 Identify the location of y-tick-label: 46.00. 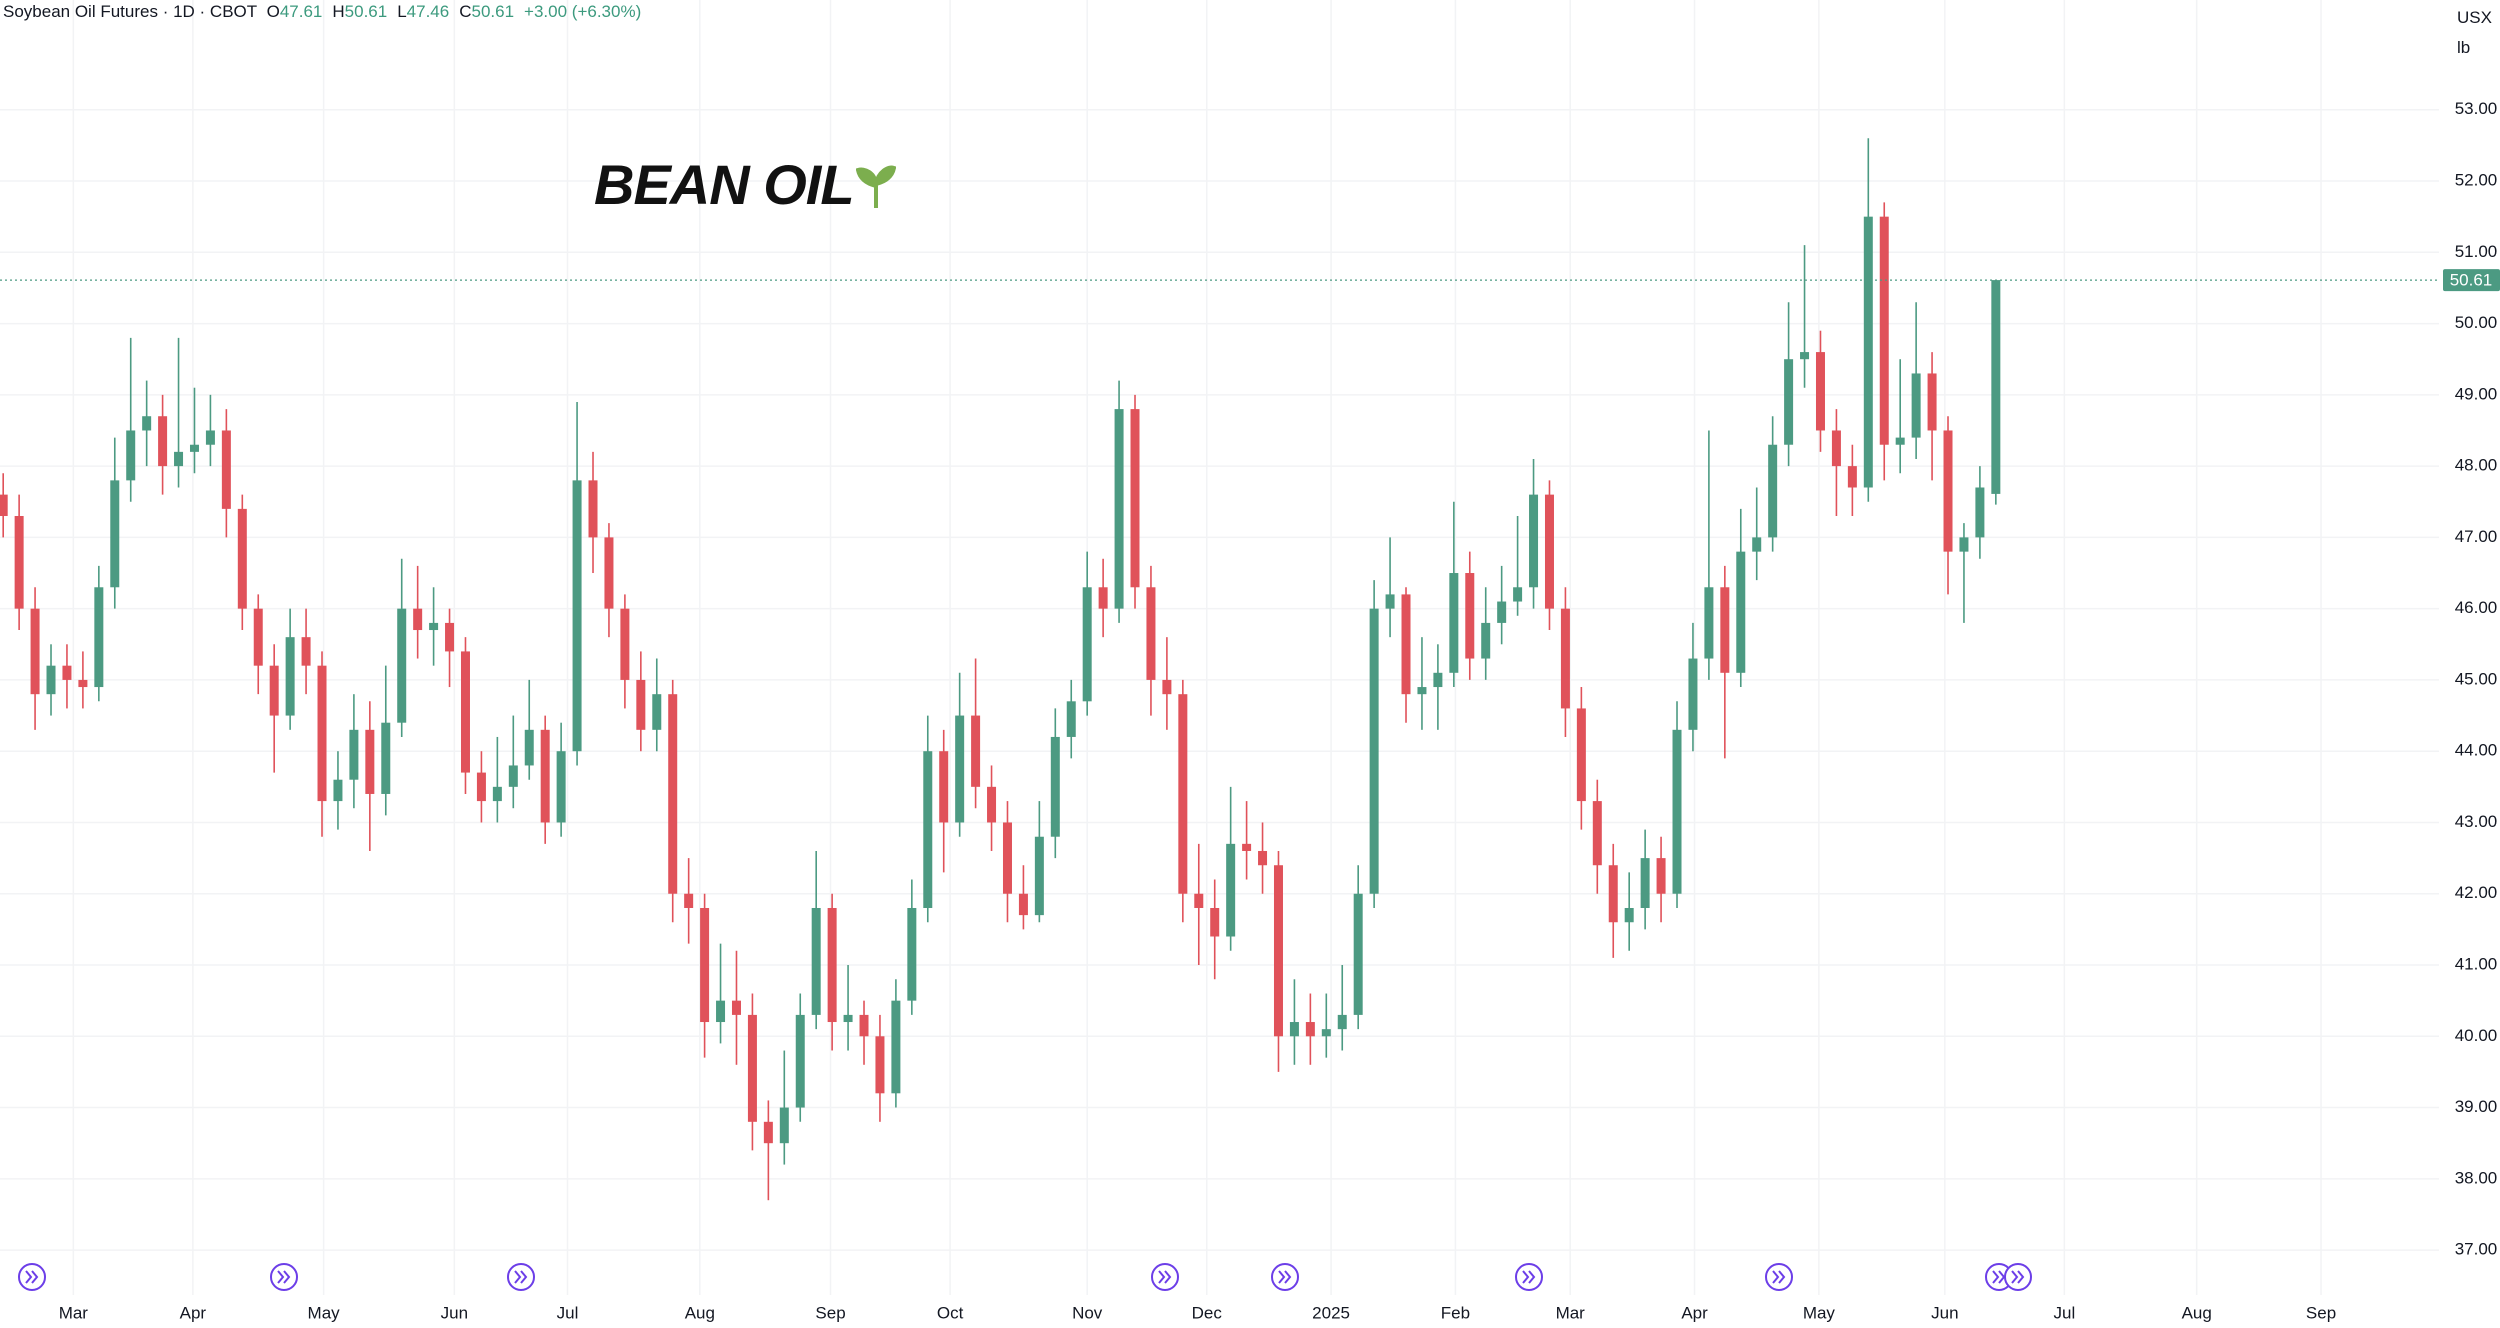
(2476, 607).